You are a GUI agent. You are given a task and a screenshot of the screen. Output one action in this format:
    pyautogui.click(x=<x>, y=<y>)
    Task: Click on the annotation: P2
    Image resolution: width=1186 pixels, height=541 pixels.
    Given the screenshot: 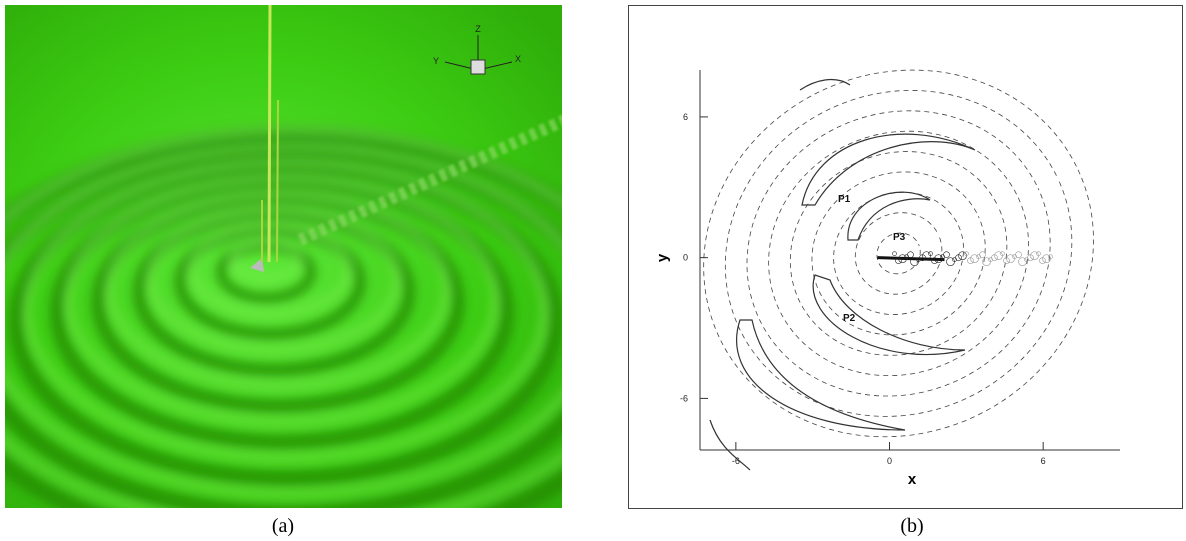 What is the action you would take?
    pyautogui.click(x=849, y=318)
    